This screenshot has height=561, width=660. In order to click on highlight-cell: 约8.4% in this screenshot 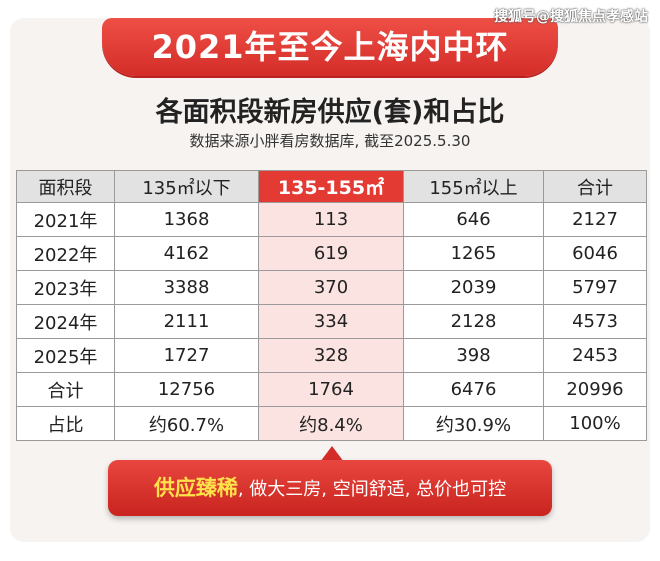, I will do `click(331, 423)`.